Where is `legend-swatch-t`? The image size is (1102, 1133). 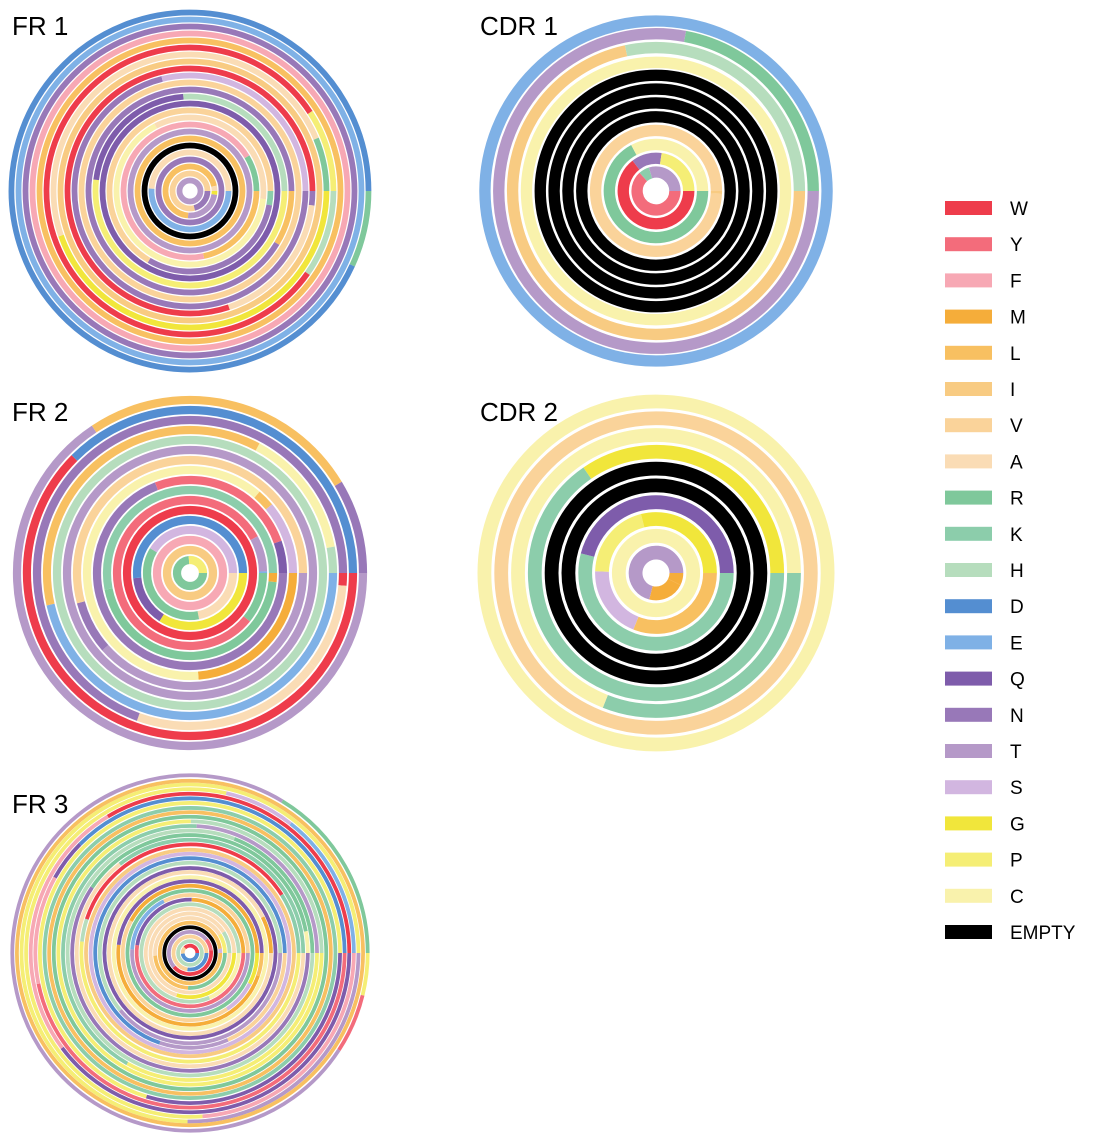
legend-swatch-t is located at coordinates (968, 751).